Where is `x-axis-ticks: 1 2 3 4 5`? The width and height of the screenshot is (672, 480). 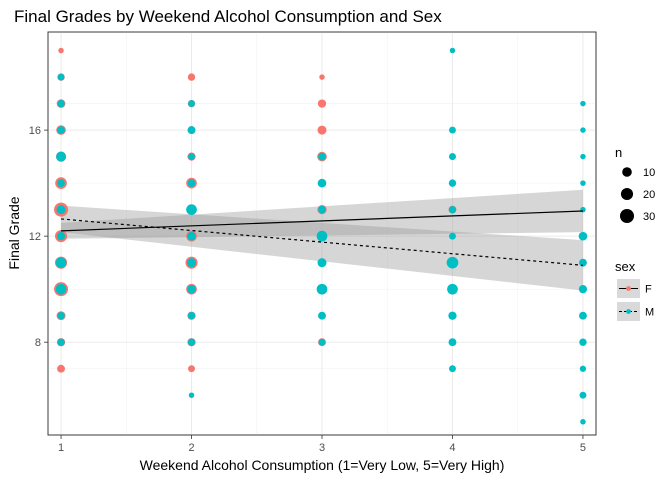 x-axis-ticks: 1 2 3 4 5 is located at coordinates (322, 444).